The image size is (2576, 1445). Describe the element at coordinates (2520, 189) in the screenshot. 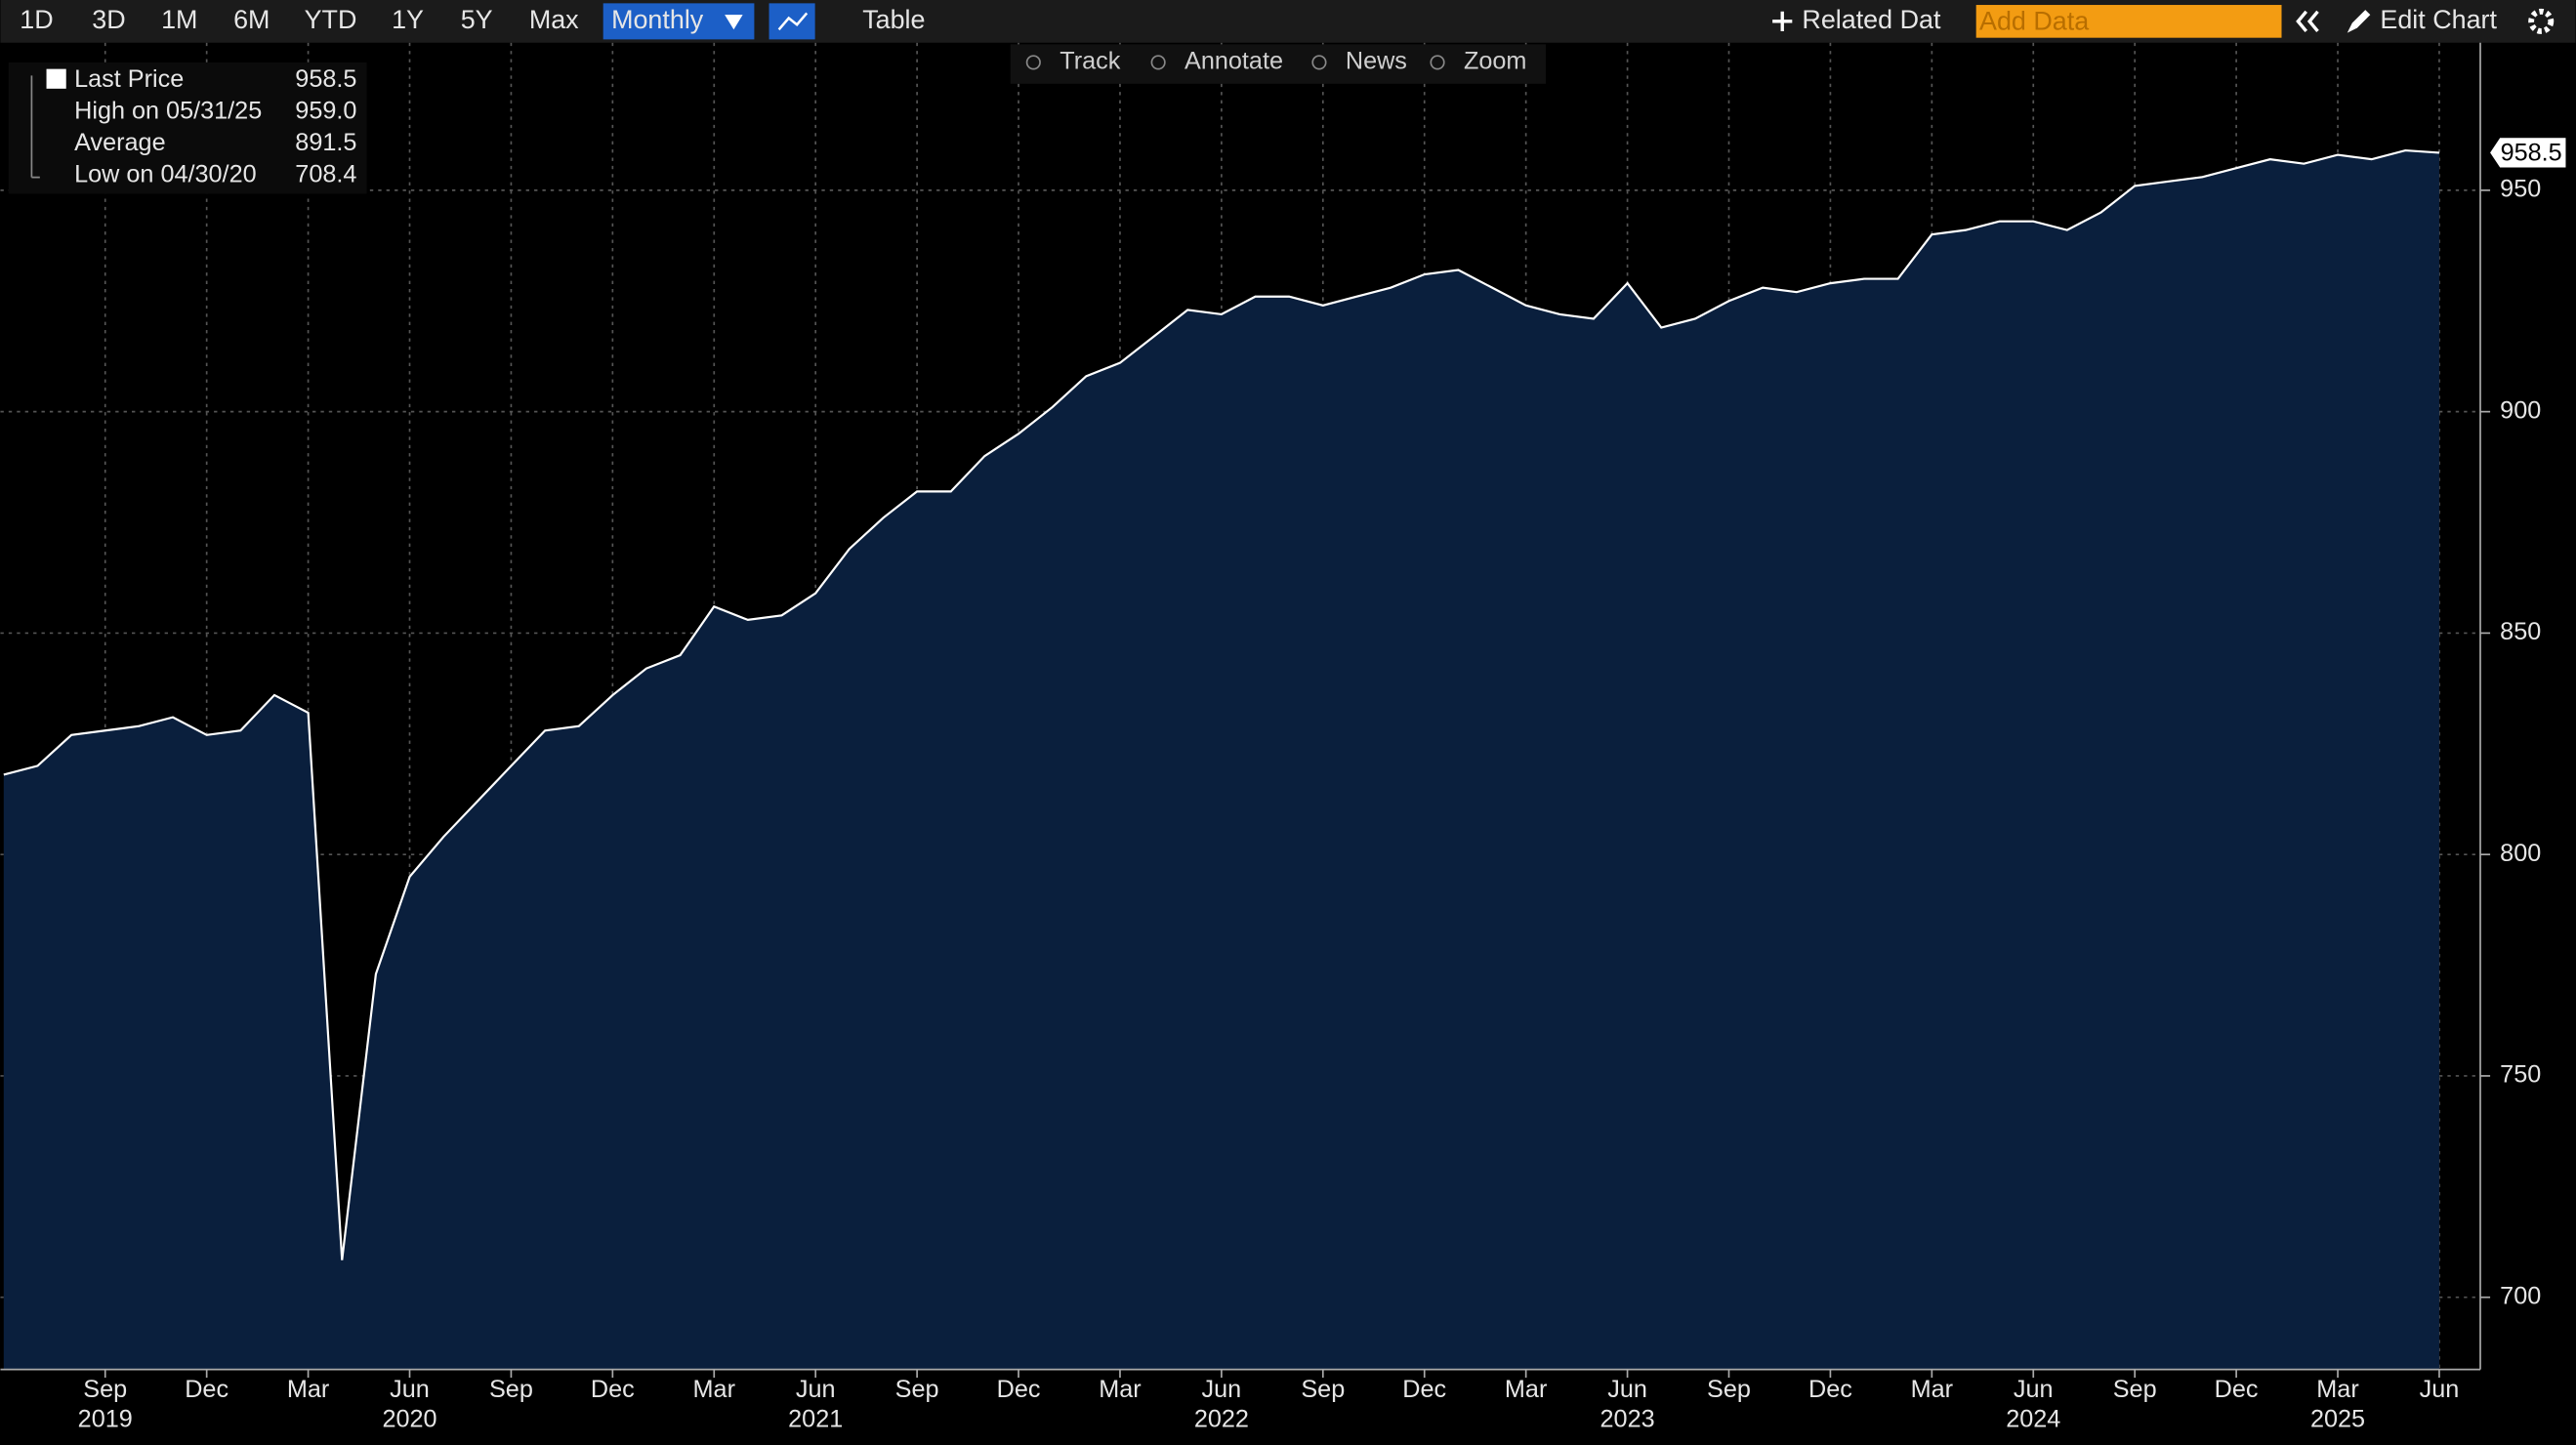

I see `y-tick-label: 950` at that location.